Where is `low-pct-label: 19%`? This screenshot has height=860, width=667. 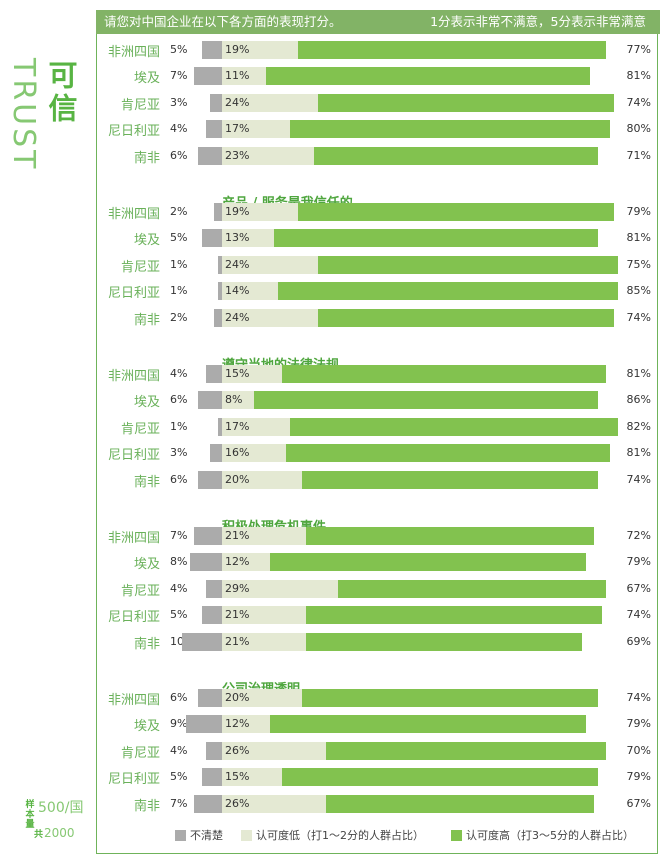 low-pct-label: 19% is located at coordinates (237, 211).